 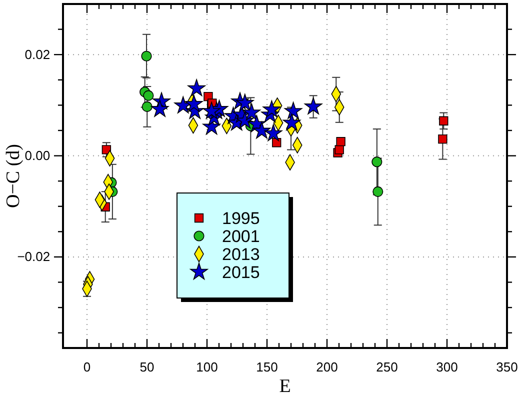 What do you see at coordinates (241, 272) in the screenshot?
I see `legend-label: 2015` at bounding box center [241, 272].